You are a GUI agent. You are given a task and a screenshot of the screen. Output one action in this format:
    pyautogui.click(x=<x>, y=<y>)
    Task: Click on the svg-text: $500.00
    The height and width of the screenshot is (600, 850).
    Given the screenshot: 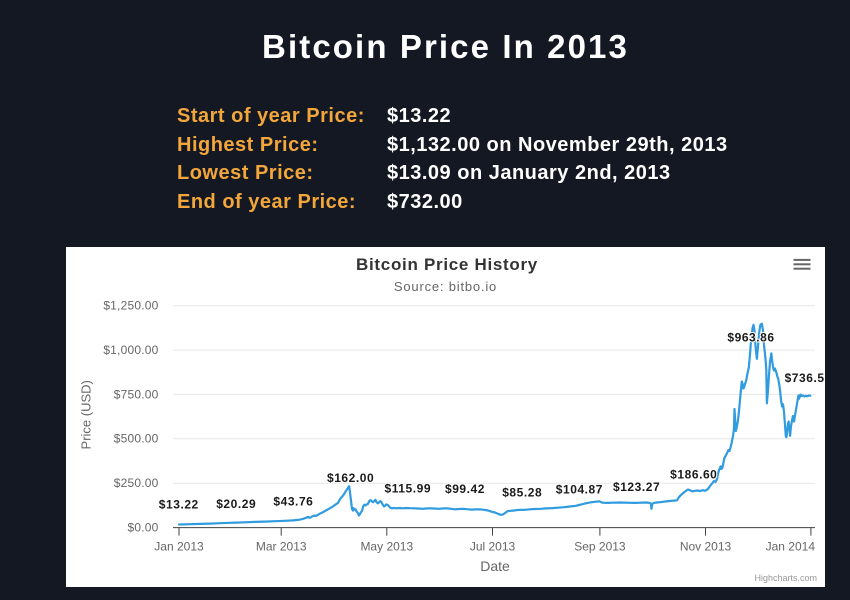 What is the action you would take?
    pyautogui.click(x=136, y=439)
    